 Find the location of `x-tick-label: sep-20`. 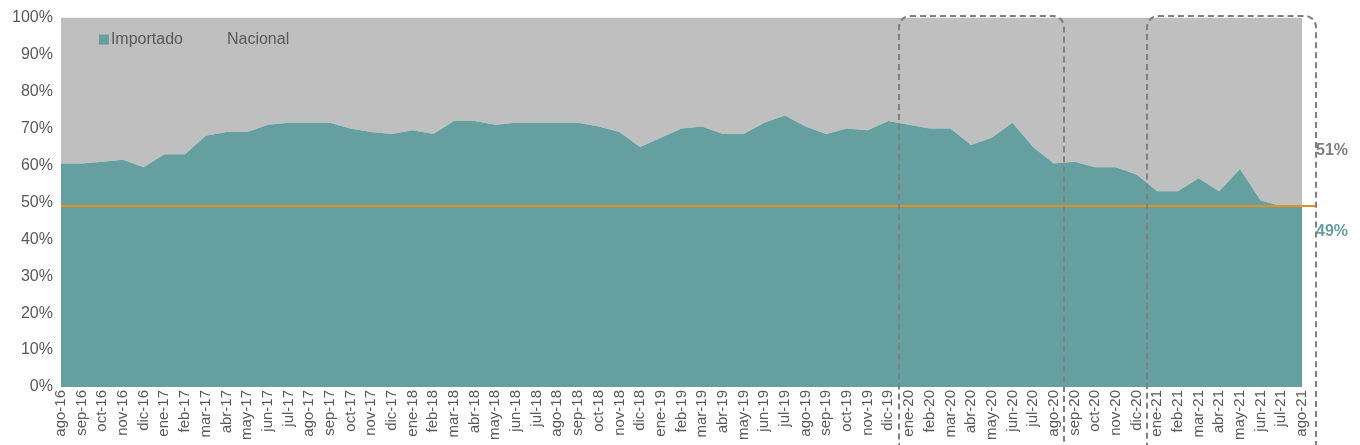

x-tick-label: sep-20 is located at coordinates (1073, 412).